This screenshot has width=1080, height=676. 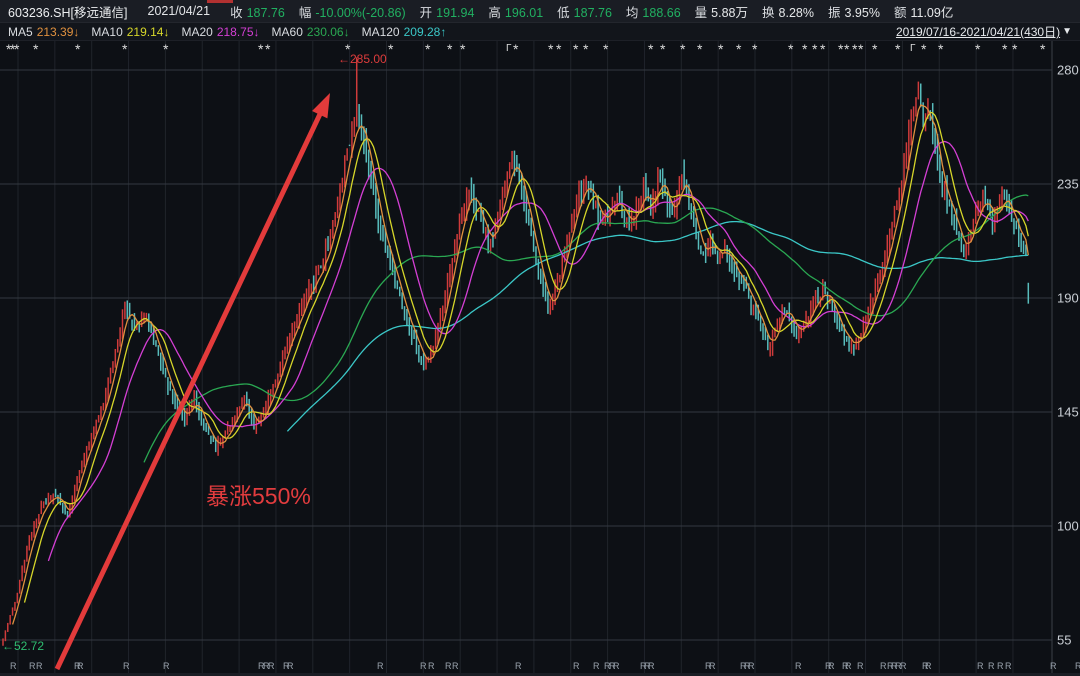 I want to click on chevron-down-icon: ▼, so click(x=1067, y=31).